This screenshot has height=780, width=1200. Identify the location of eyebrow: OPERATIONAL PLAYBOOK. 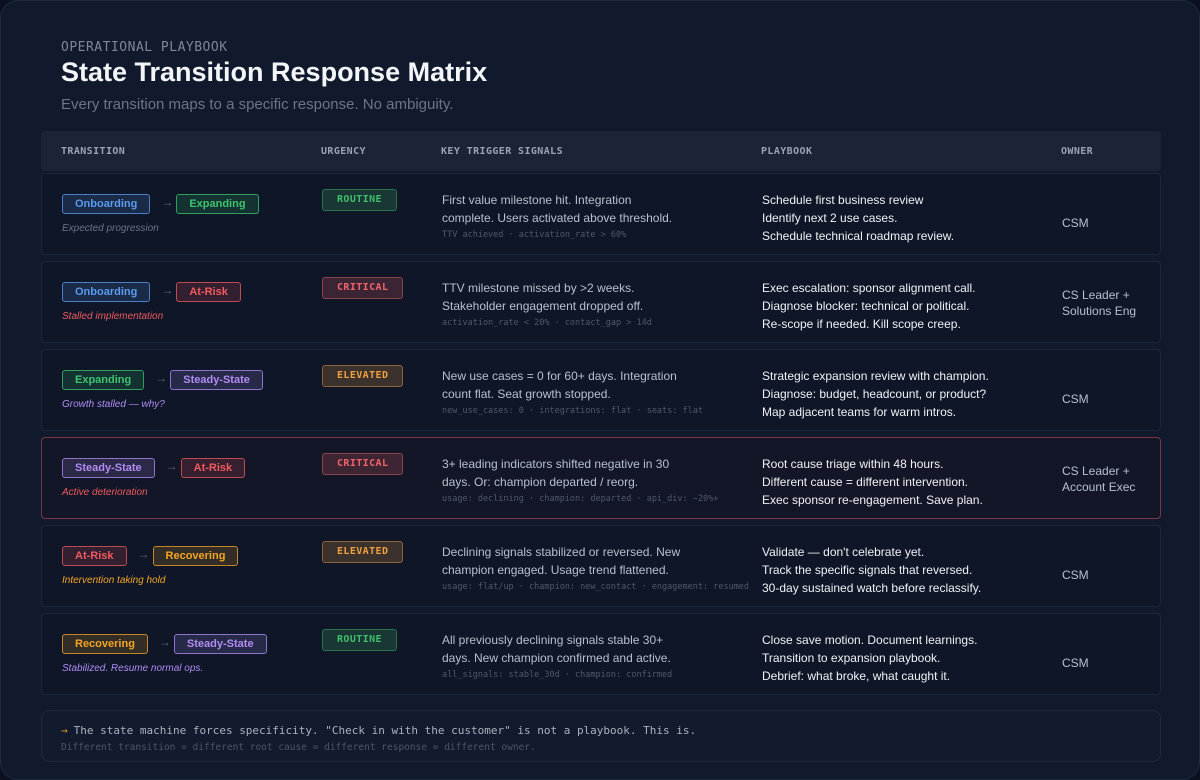
(144, 47).